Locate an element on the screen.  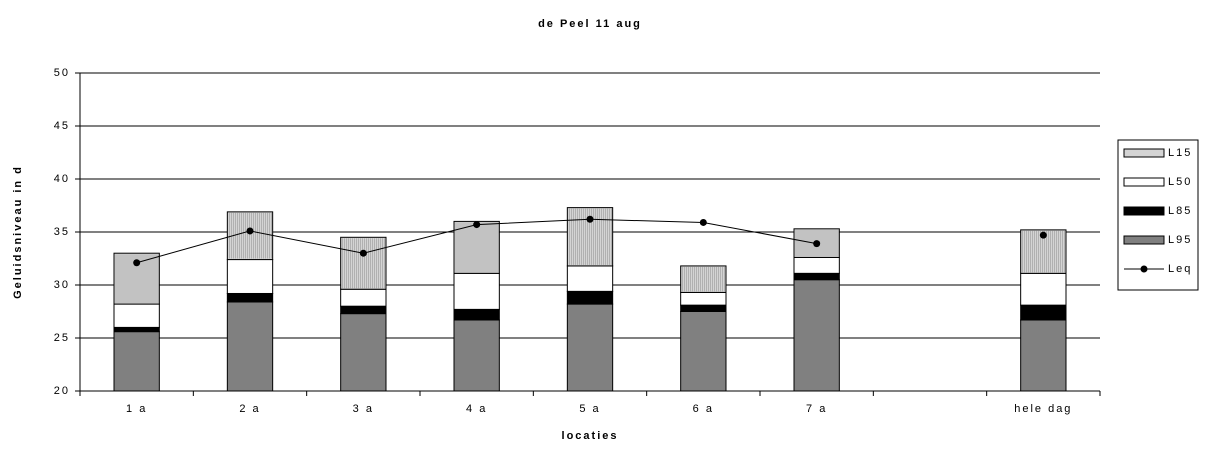
y-tick-label: 50 is located at coordinates (62, 73).